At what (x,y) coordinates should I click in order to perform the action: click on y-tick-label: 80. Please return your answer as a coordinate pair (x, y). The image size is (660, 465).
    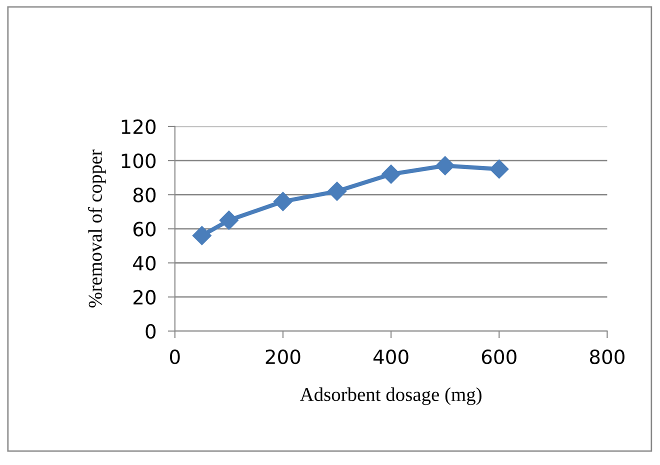
    Looking at the image, I should click on (144, 195).